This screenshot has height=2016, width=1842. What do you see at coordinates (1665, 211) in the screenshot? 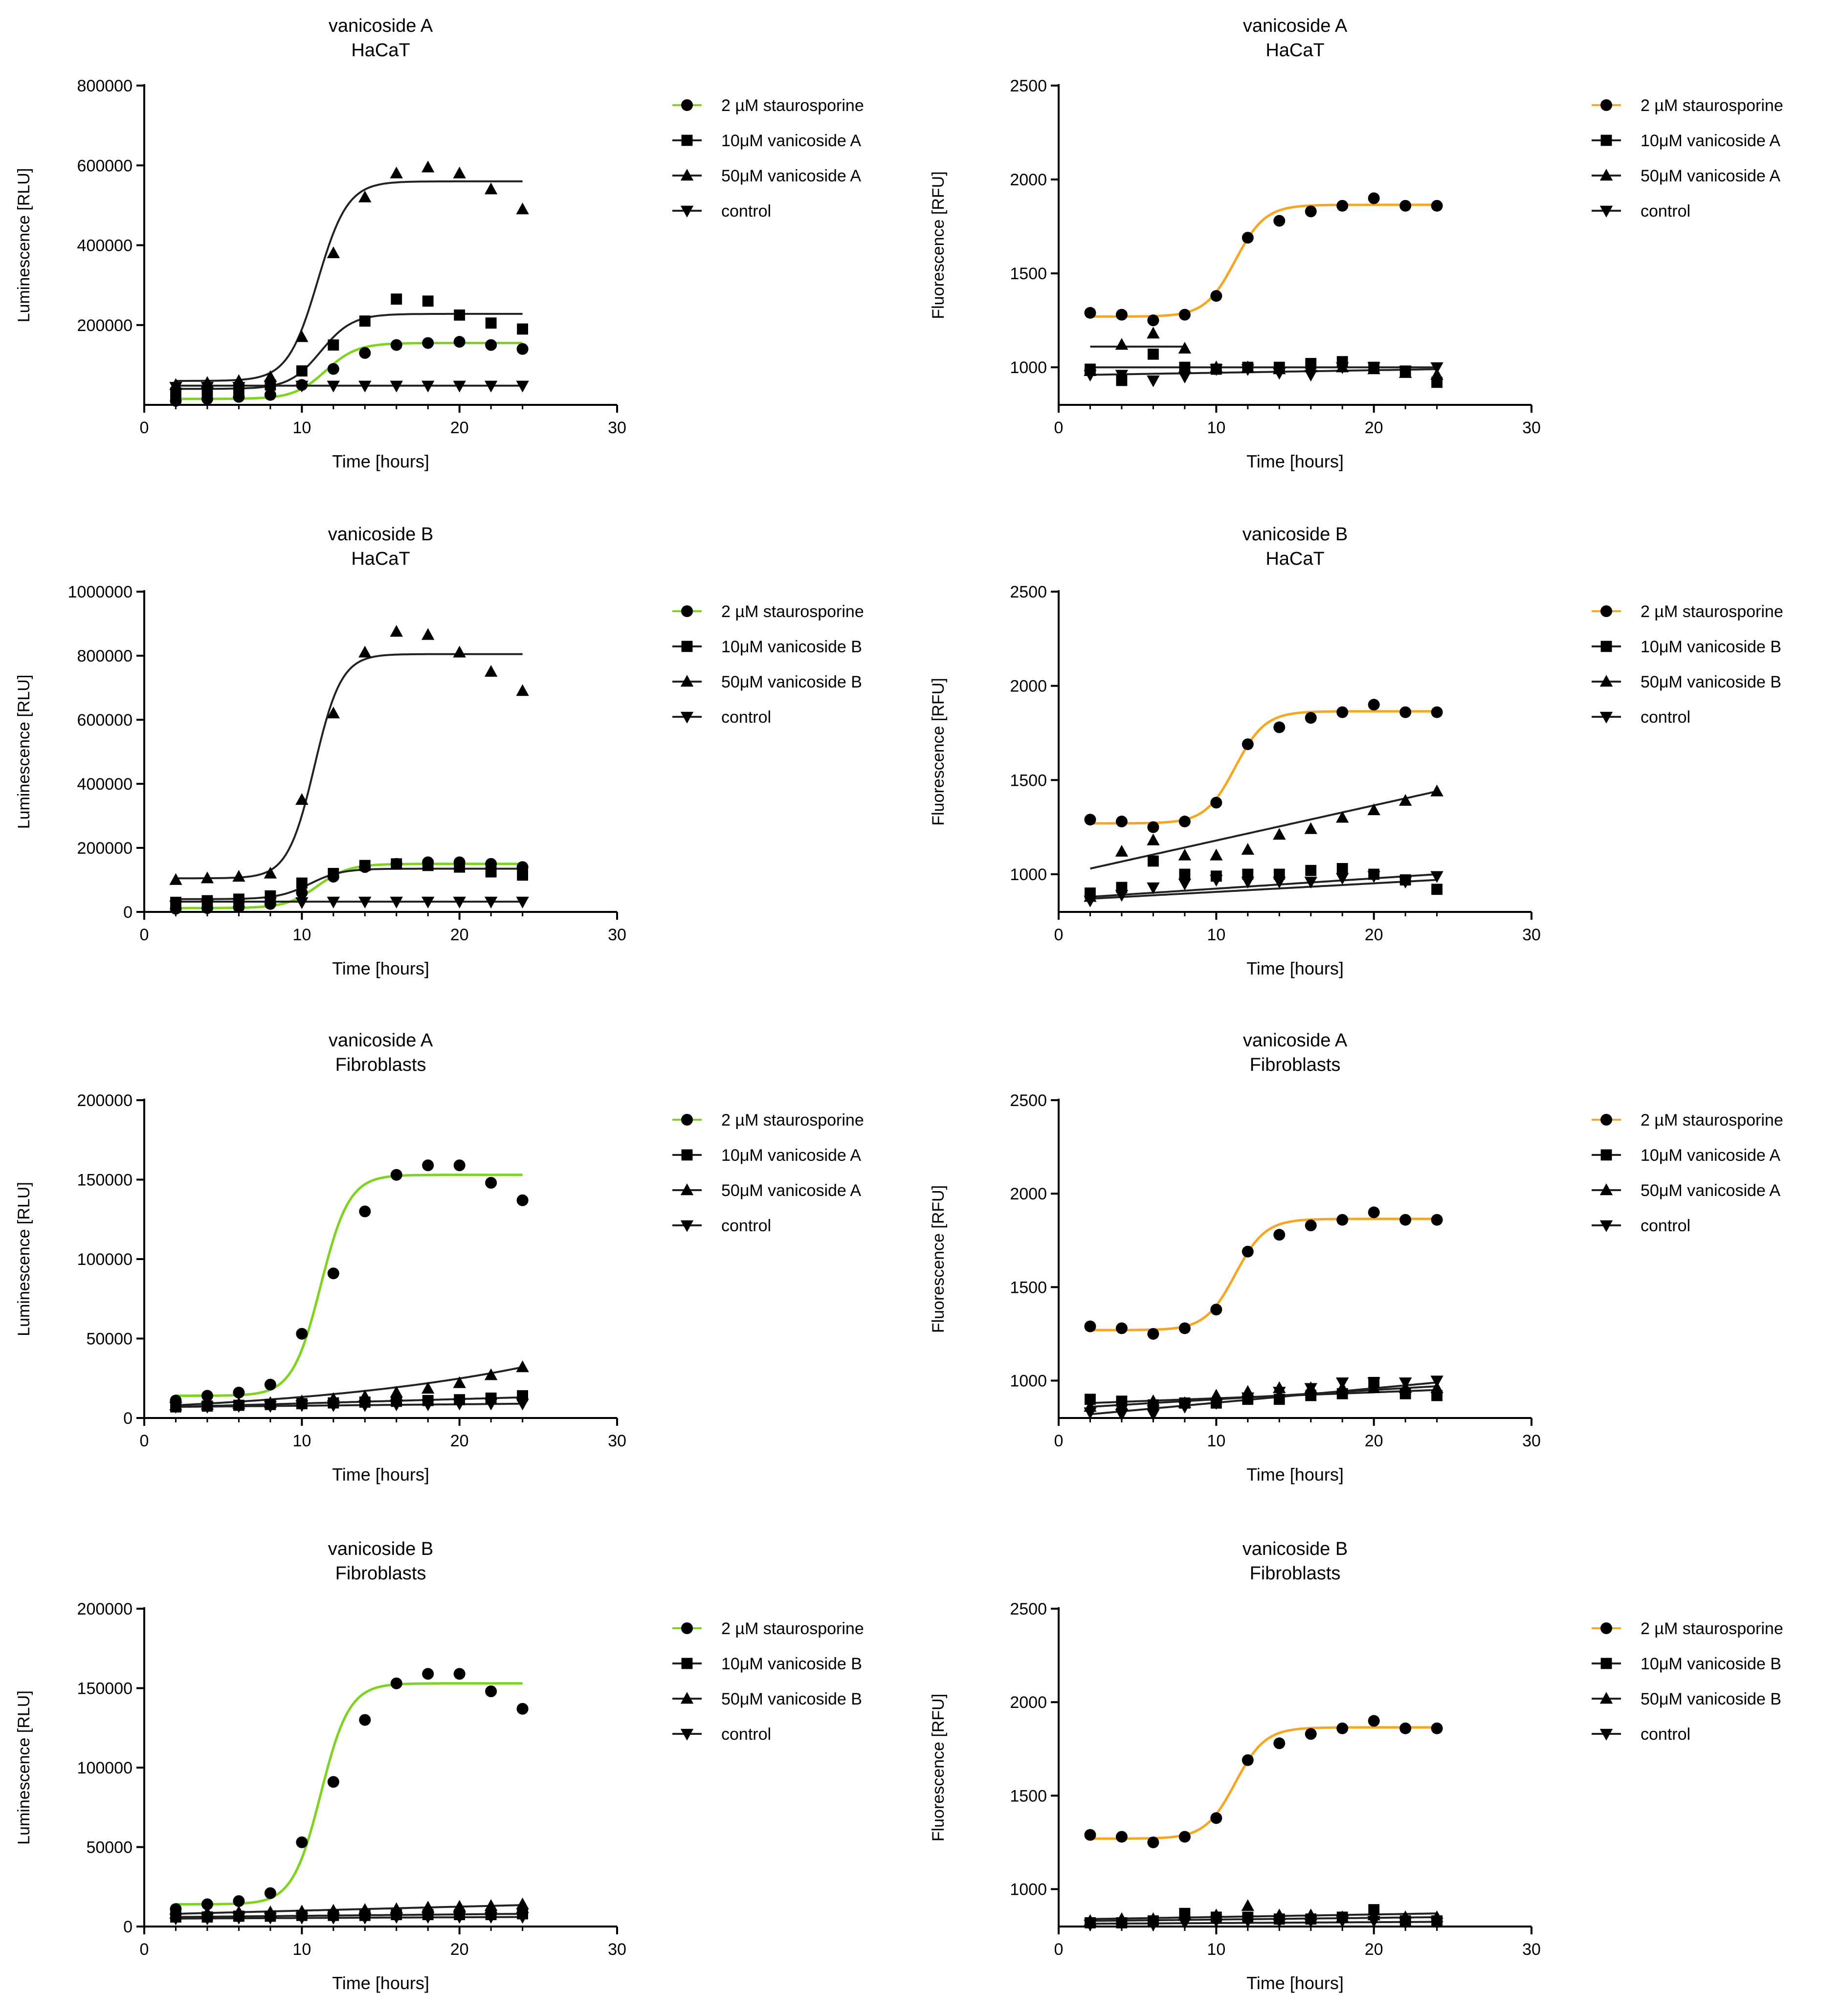
I see `legend-label: control` at bounding box center [1665, 211].